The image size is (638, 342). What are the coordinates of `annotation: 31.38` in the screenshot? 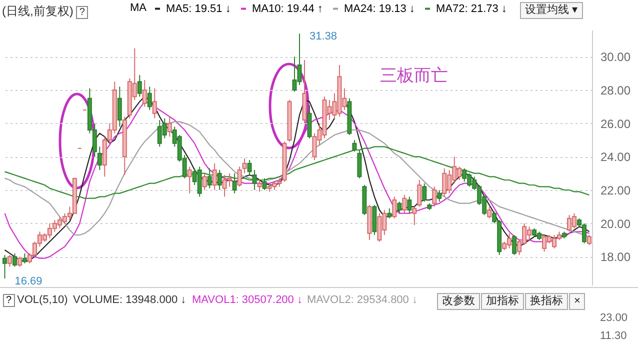 It's located at (324, 36).